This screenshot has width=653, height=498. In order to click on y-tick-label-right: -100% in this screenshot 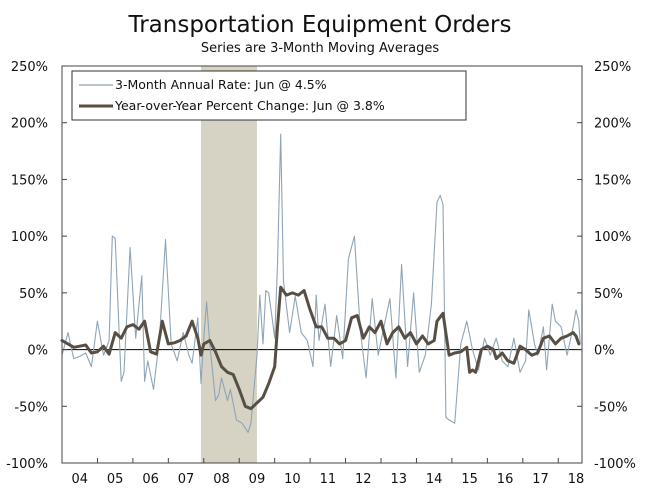, I will do `click(615, 464)`.